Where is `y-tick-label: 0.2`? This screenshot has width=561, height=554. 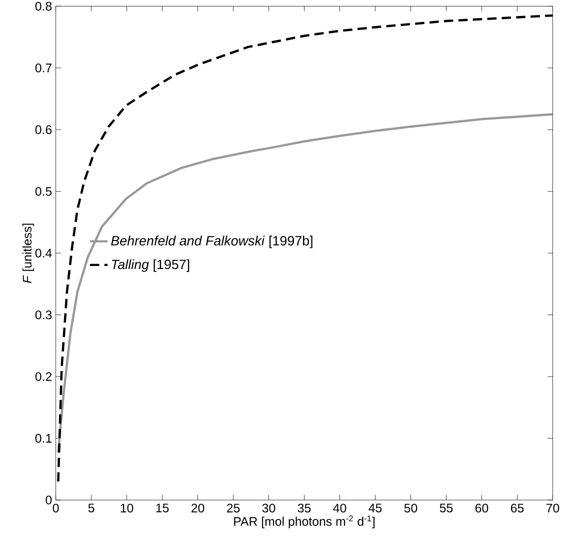
y-tick-label: 0.2 is located at coordinates (43, 377).